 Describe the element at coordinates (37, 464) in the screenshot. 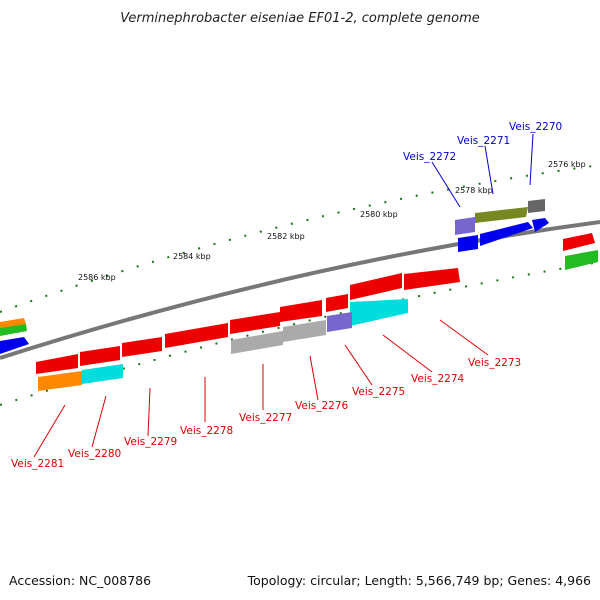

I see `gene-label: Veis_2281` at that location.